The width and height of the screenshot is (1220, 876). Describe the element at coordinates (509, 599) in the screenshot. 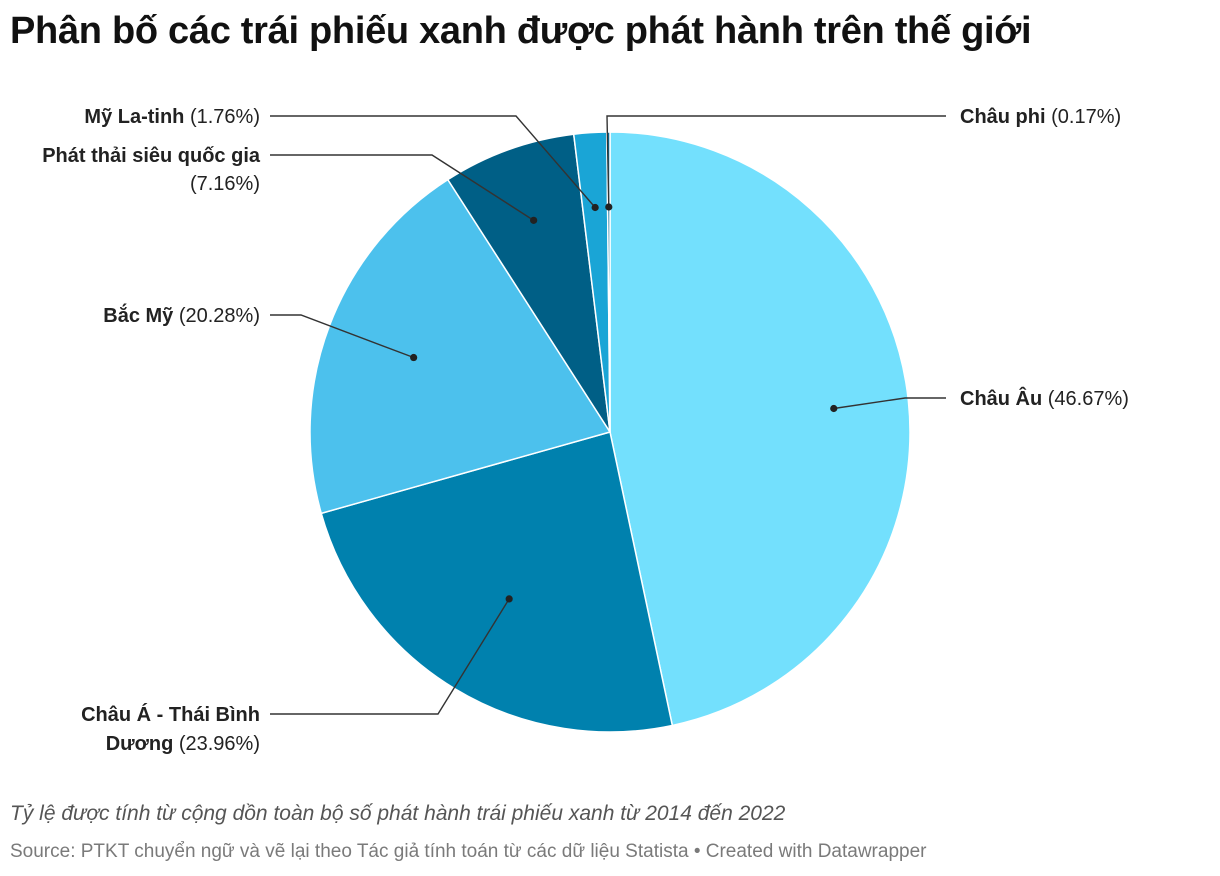

I see `leader-dot-chau-a-thai-binh-duong` at that location.